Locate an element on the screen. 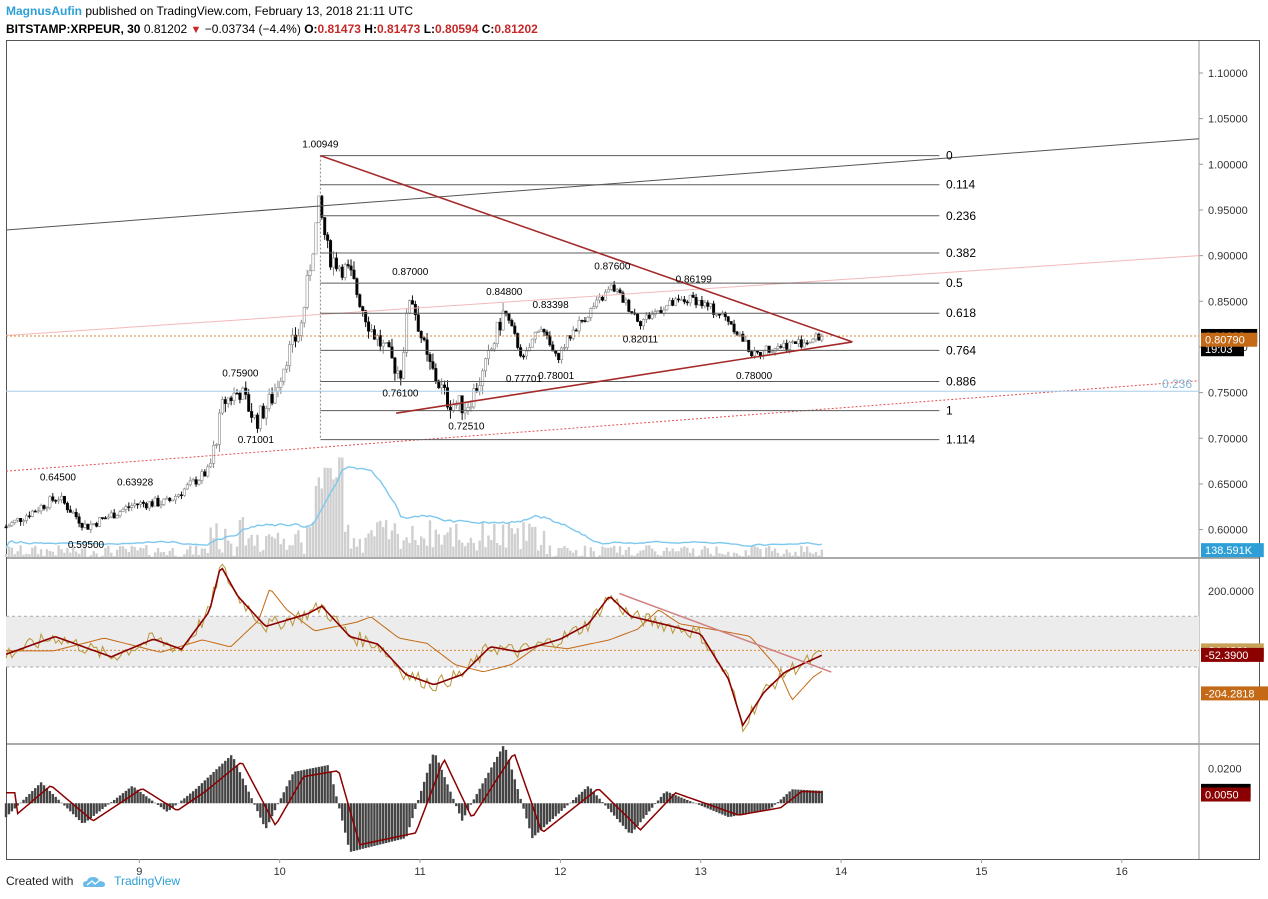  macd-badge: 0.0050 is located at coordinates (1222, 796).